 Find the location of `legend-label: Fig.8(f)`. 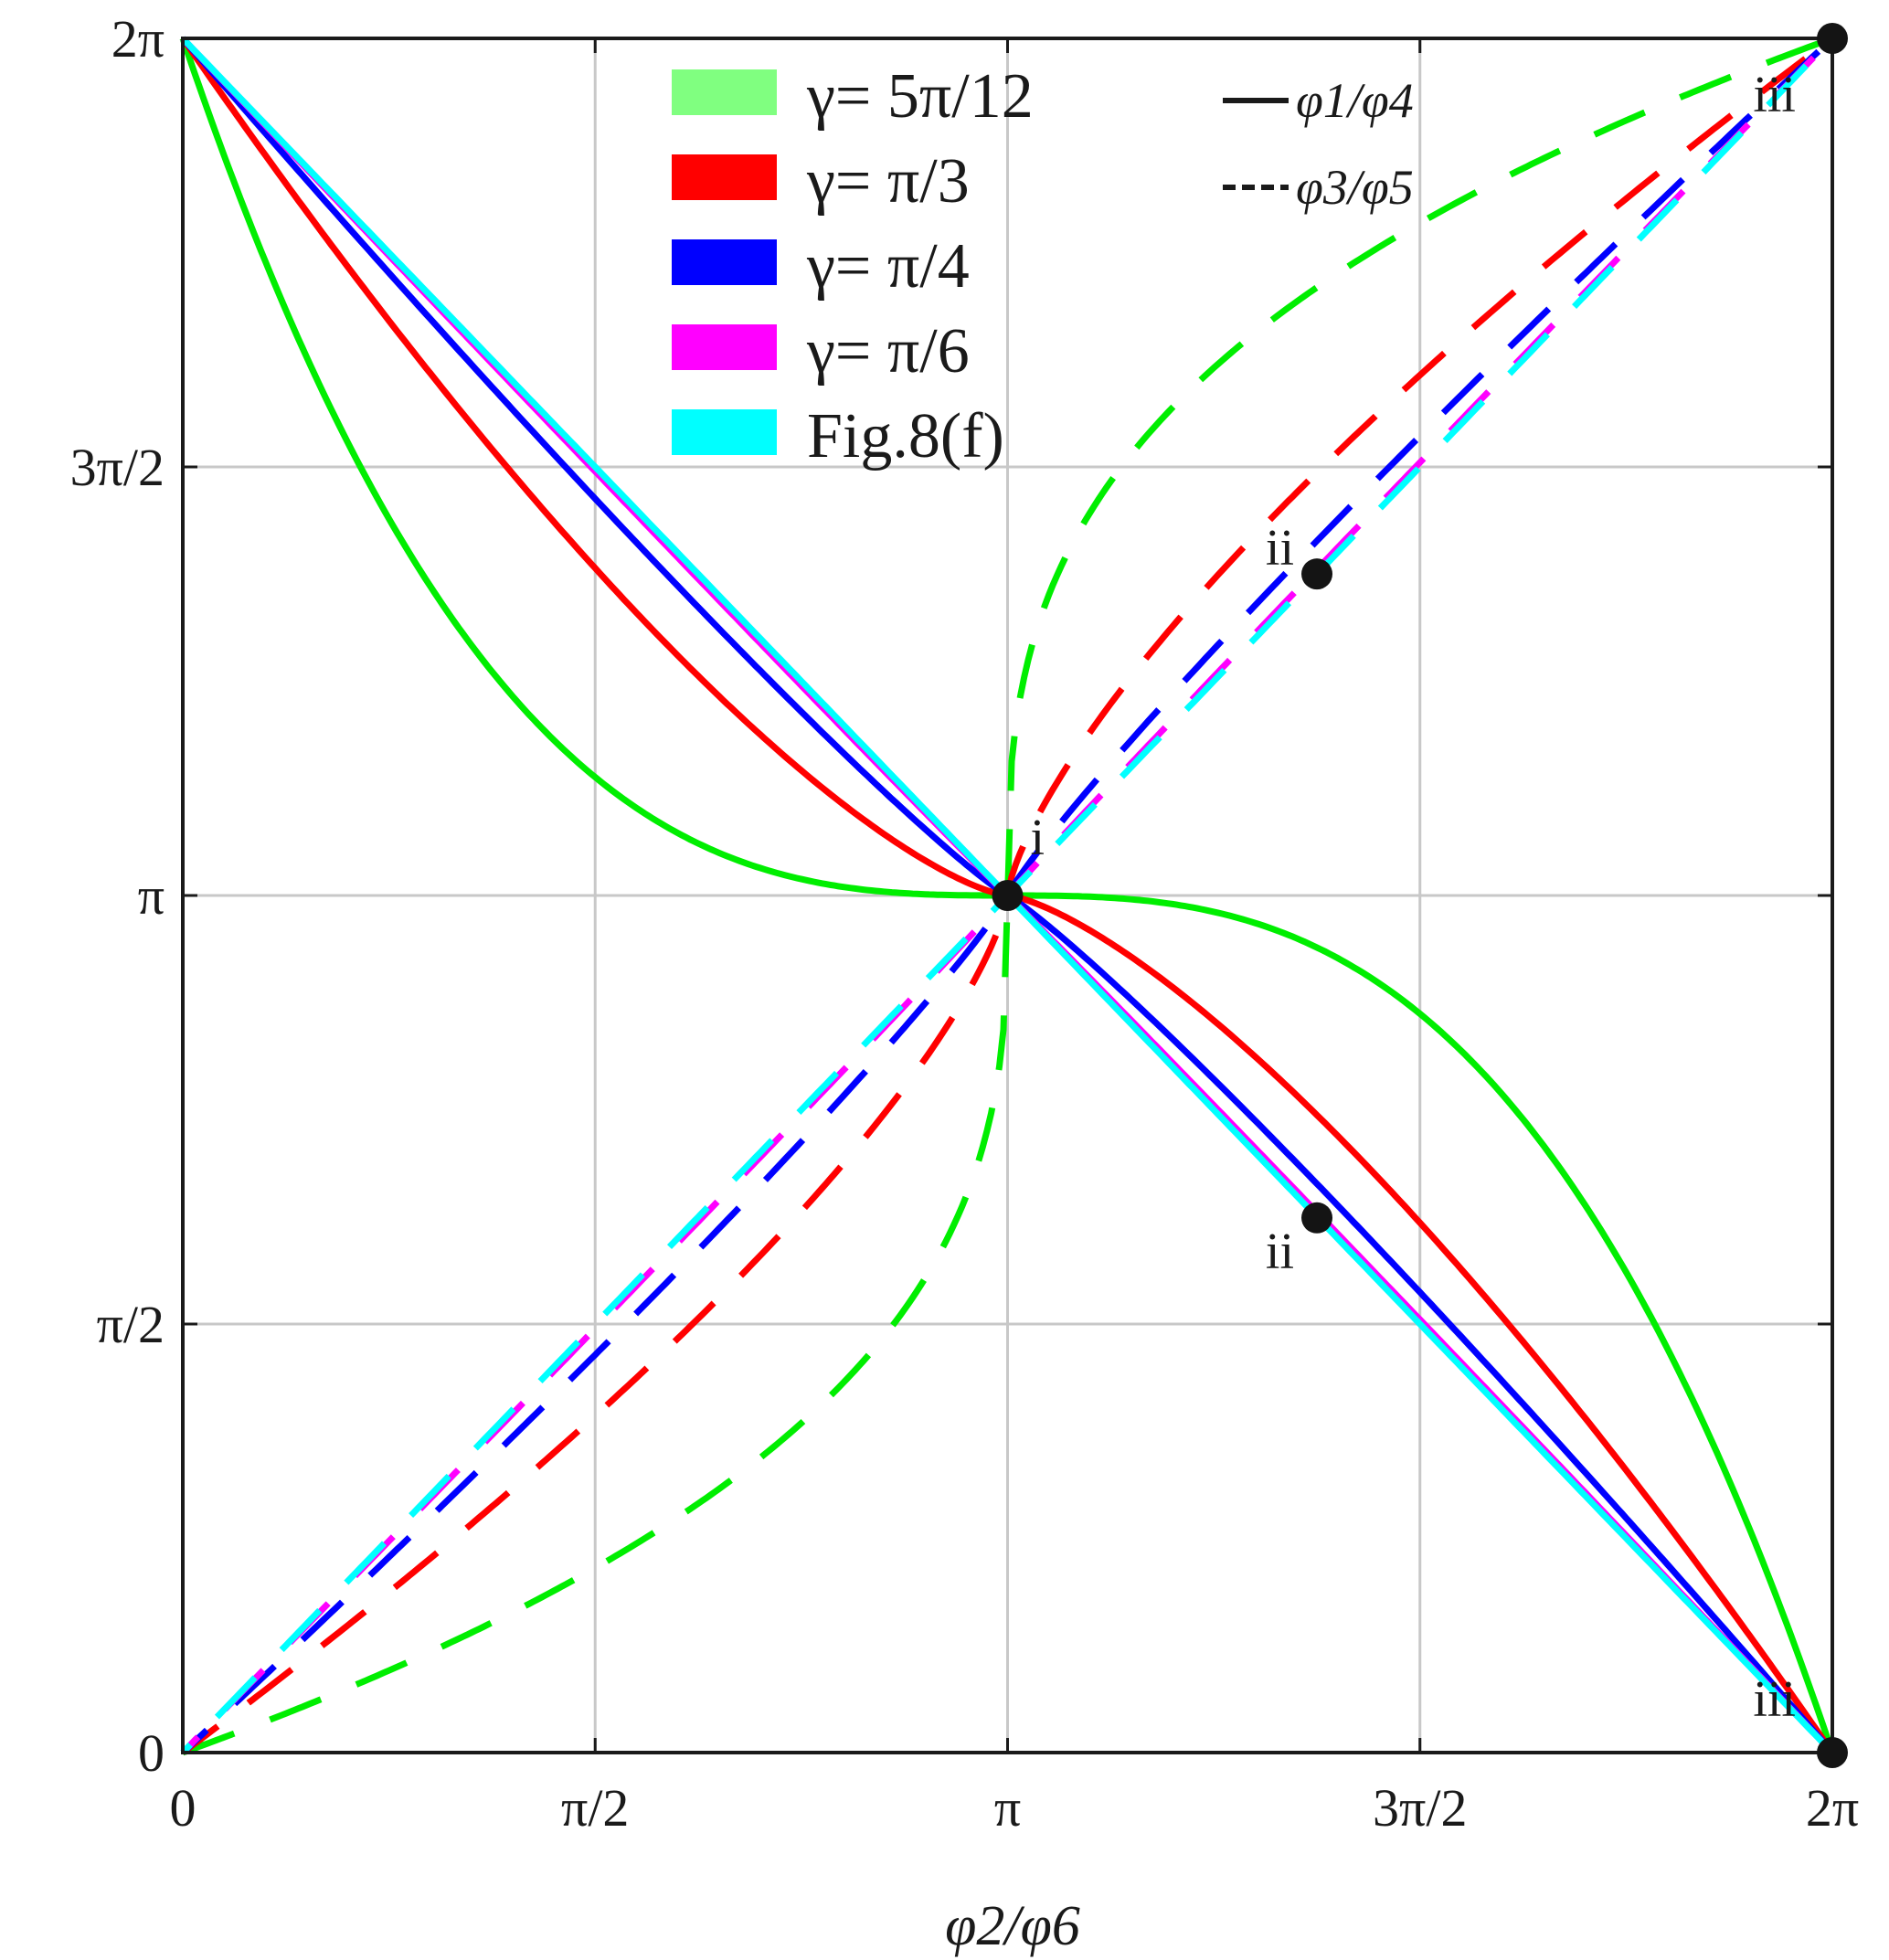

legend-label: Fig.8(f) is located at coordinates (905, 436).